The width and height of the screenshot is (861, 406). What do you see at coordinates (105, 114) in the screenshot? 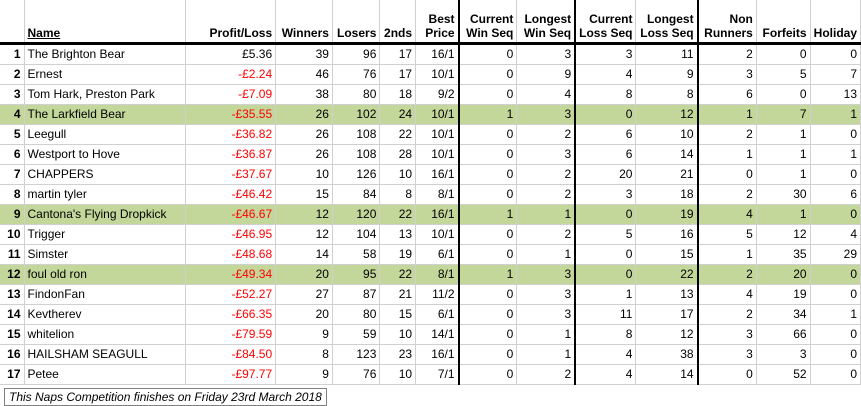
I see `cell-name: The Larkfield Bear` at bounding box center [105, 114].